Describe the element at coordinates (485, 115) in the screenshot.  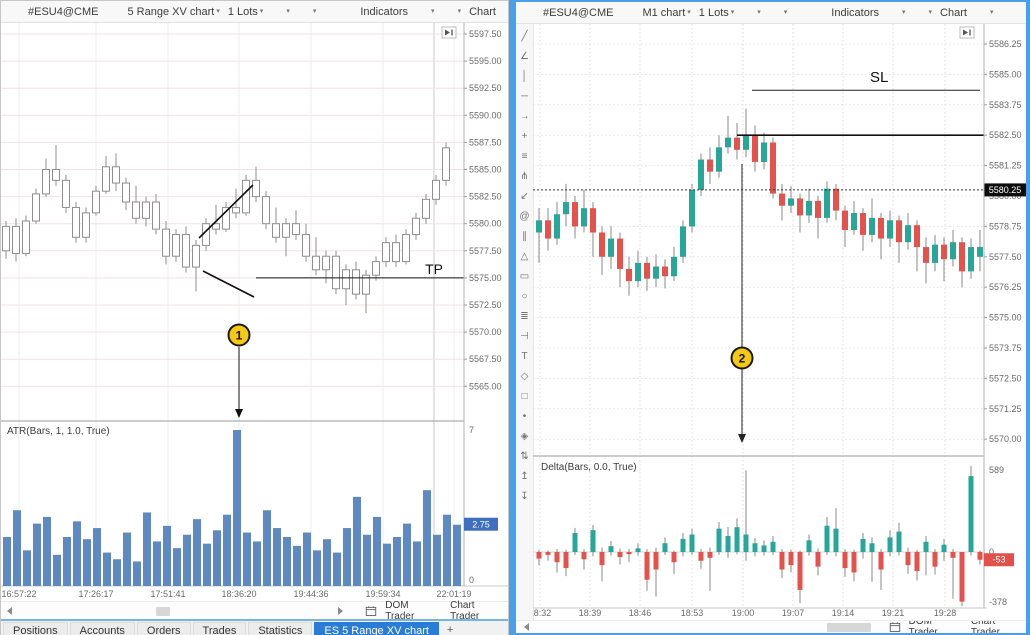
I see `svg-text: 5590.00` at that location.